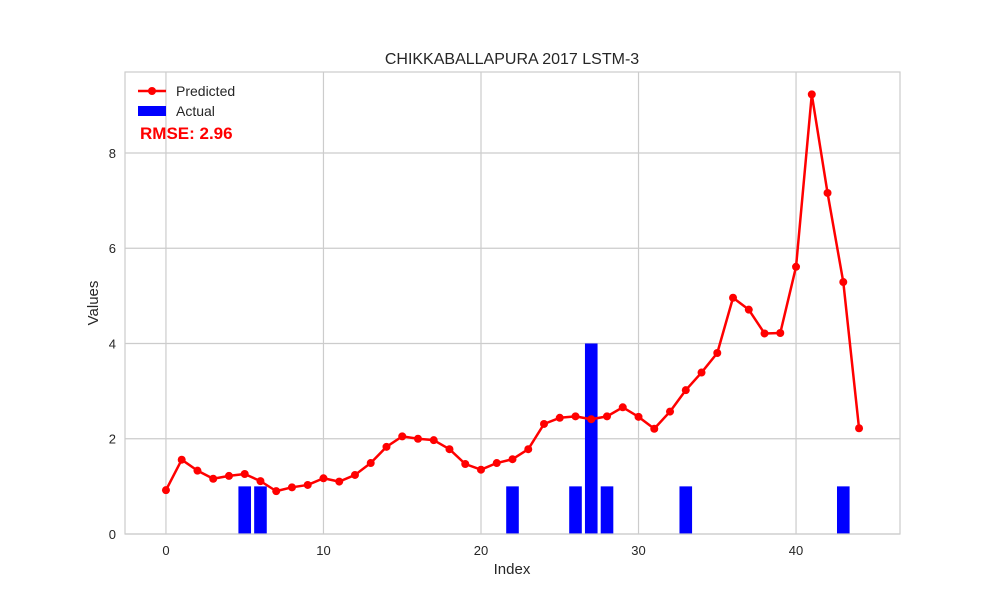 Image resolution: width=1000 pixels, height=600 pixels. What do you see at coordinates (512, 59) in the screenshot?
I see `chart-title: CHIKKABALLAPURA 2017 LSTM-3` at bounding box center [512, 59].